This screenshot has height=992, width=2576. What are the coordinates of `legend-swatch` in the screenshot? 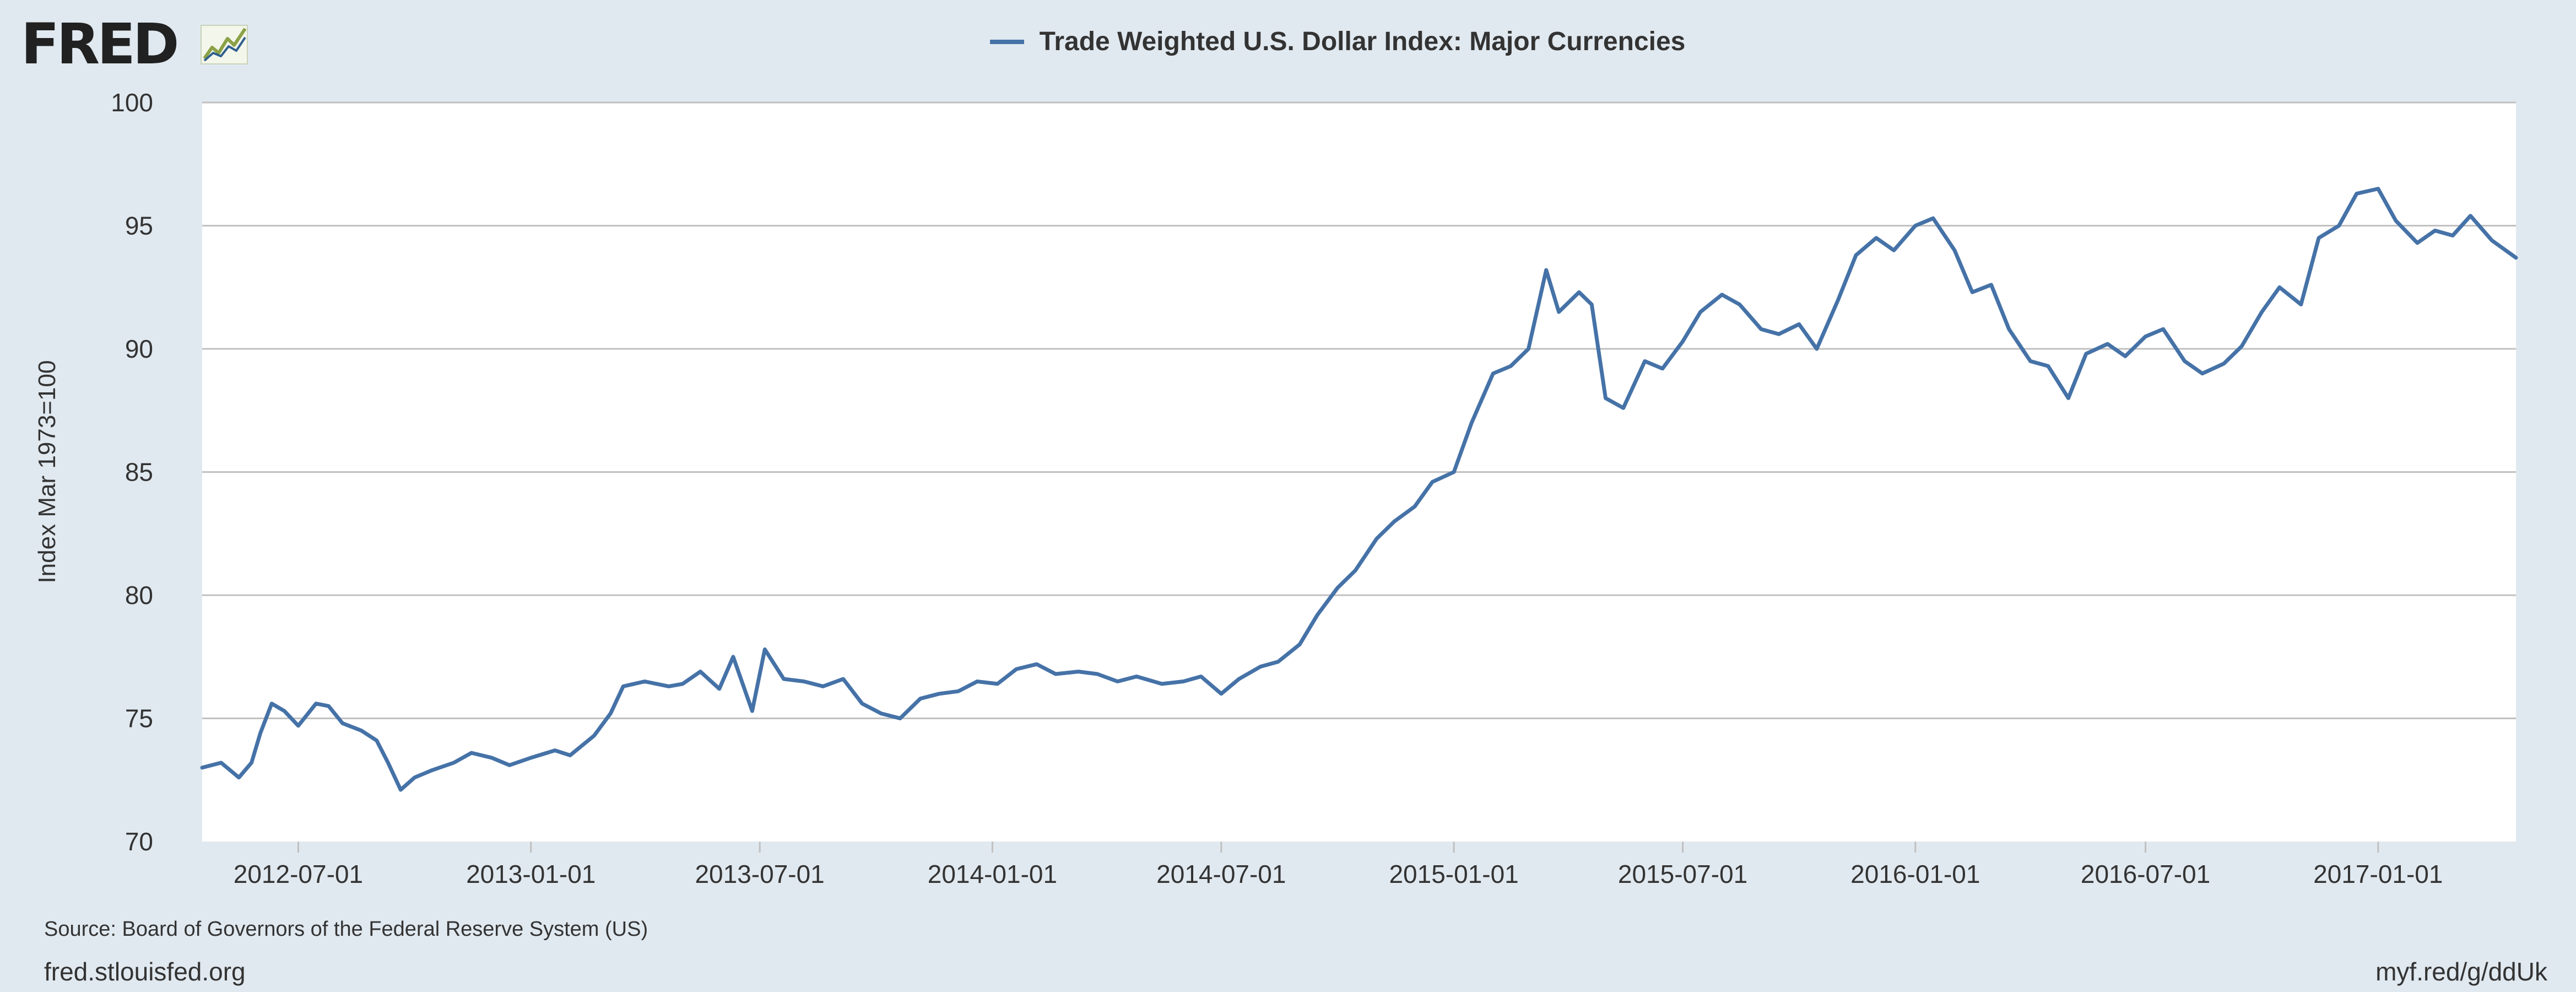 It's located at (1007, 41).